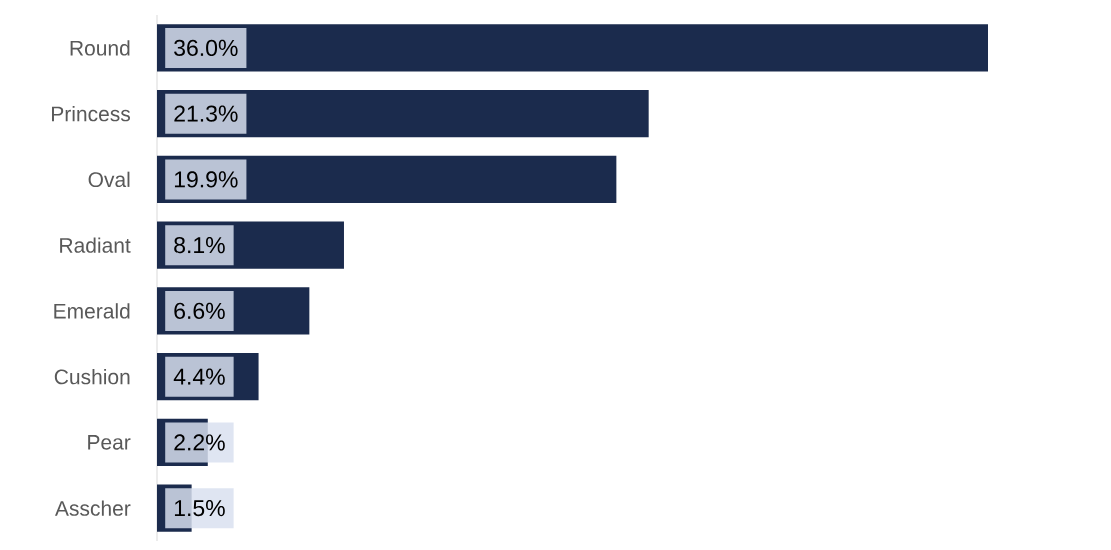 The image size is (1111, 550). I want to click on data-label: 4.4%, so click(199, 376).